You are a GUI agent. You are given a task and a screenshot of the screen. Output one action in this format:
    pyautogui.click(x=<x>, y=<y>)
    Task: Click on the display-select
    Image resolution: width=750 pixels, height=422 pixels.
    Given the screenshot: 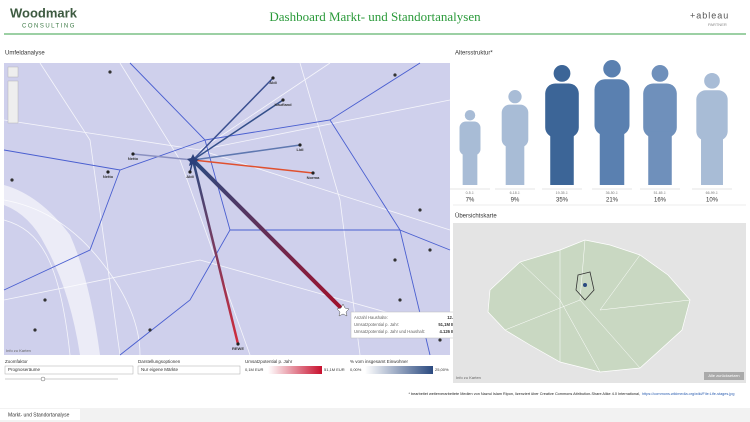 What is the action you would take?
    pyautogui.click(x=189, y=370)
    